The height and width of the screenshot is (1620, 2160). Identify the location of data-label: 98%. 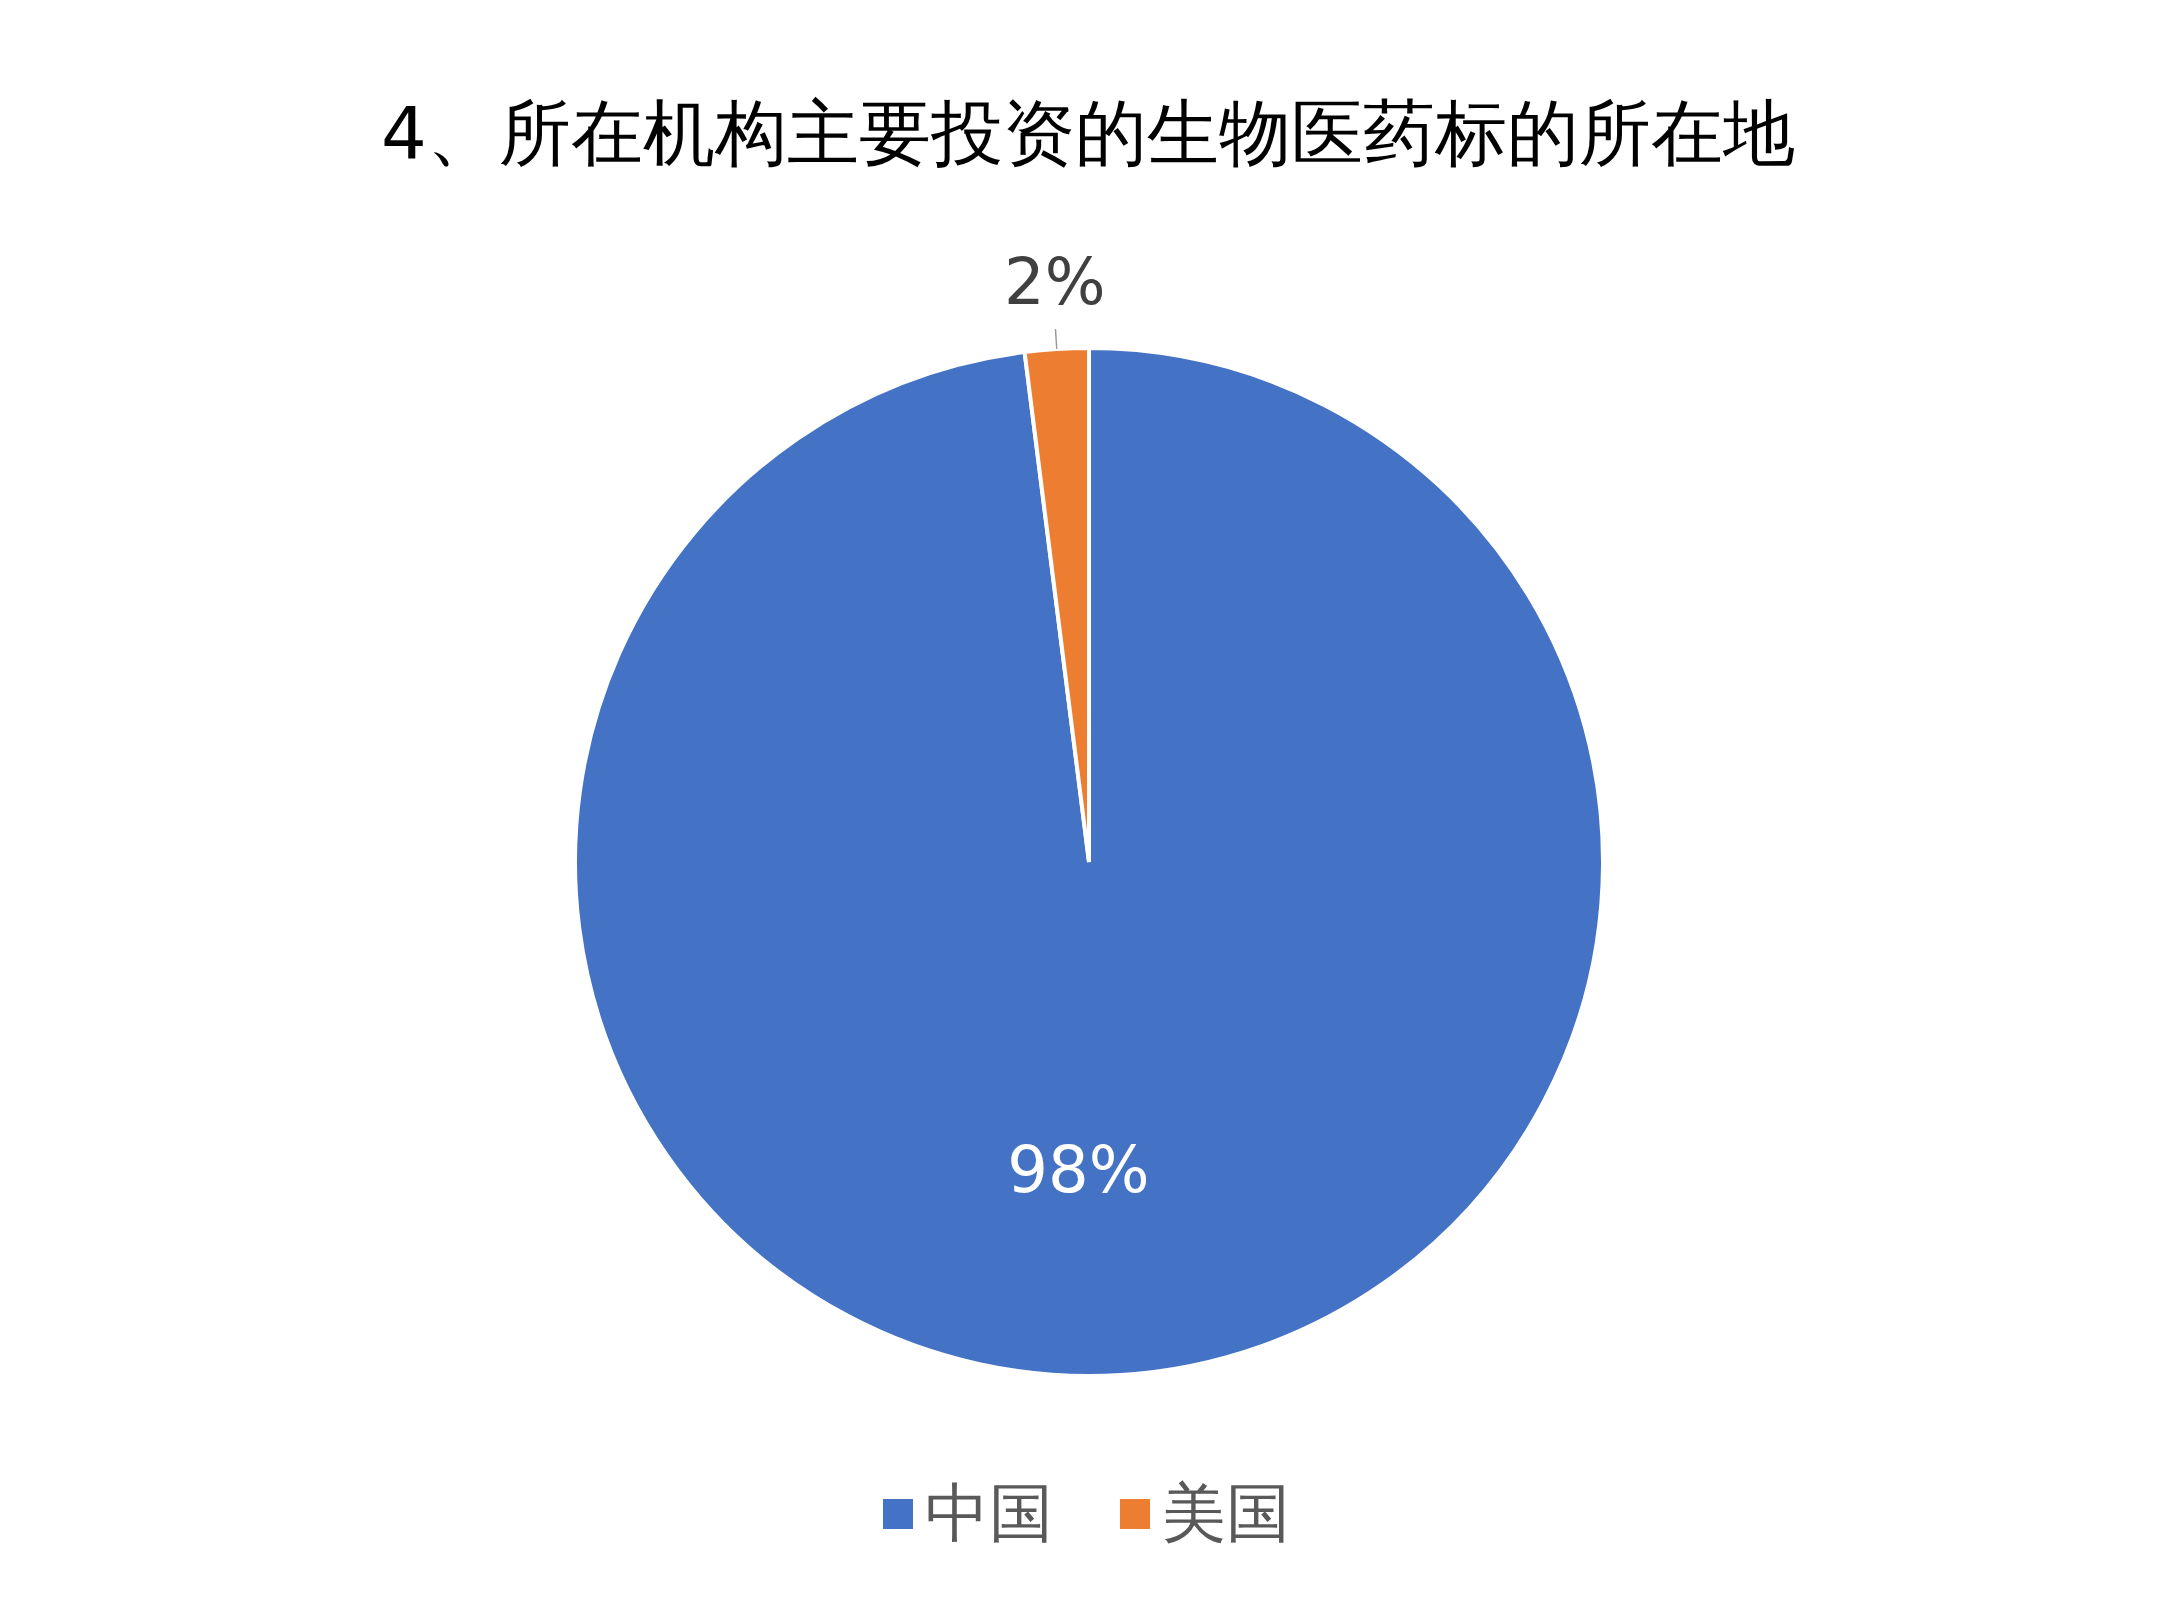
(1078, 1169).